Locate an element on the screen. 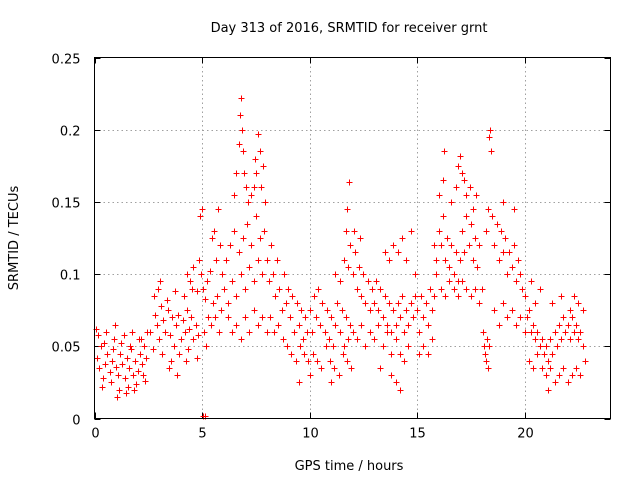 This screenshot has height=480, width=640. y-tick-label: 0.1 is located at coordinates (70, 276).